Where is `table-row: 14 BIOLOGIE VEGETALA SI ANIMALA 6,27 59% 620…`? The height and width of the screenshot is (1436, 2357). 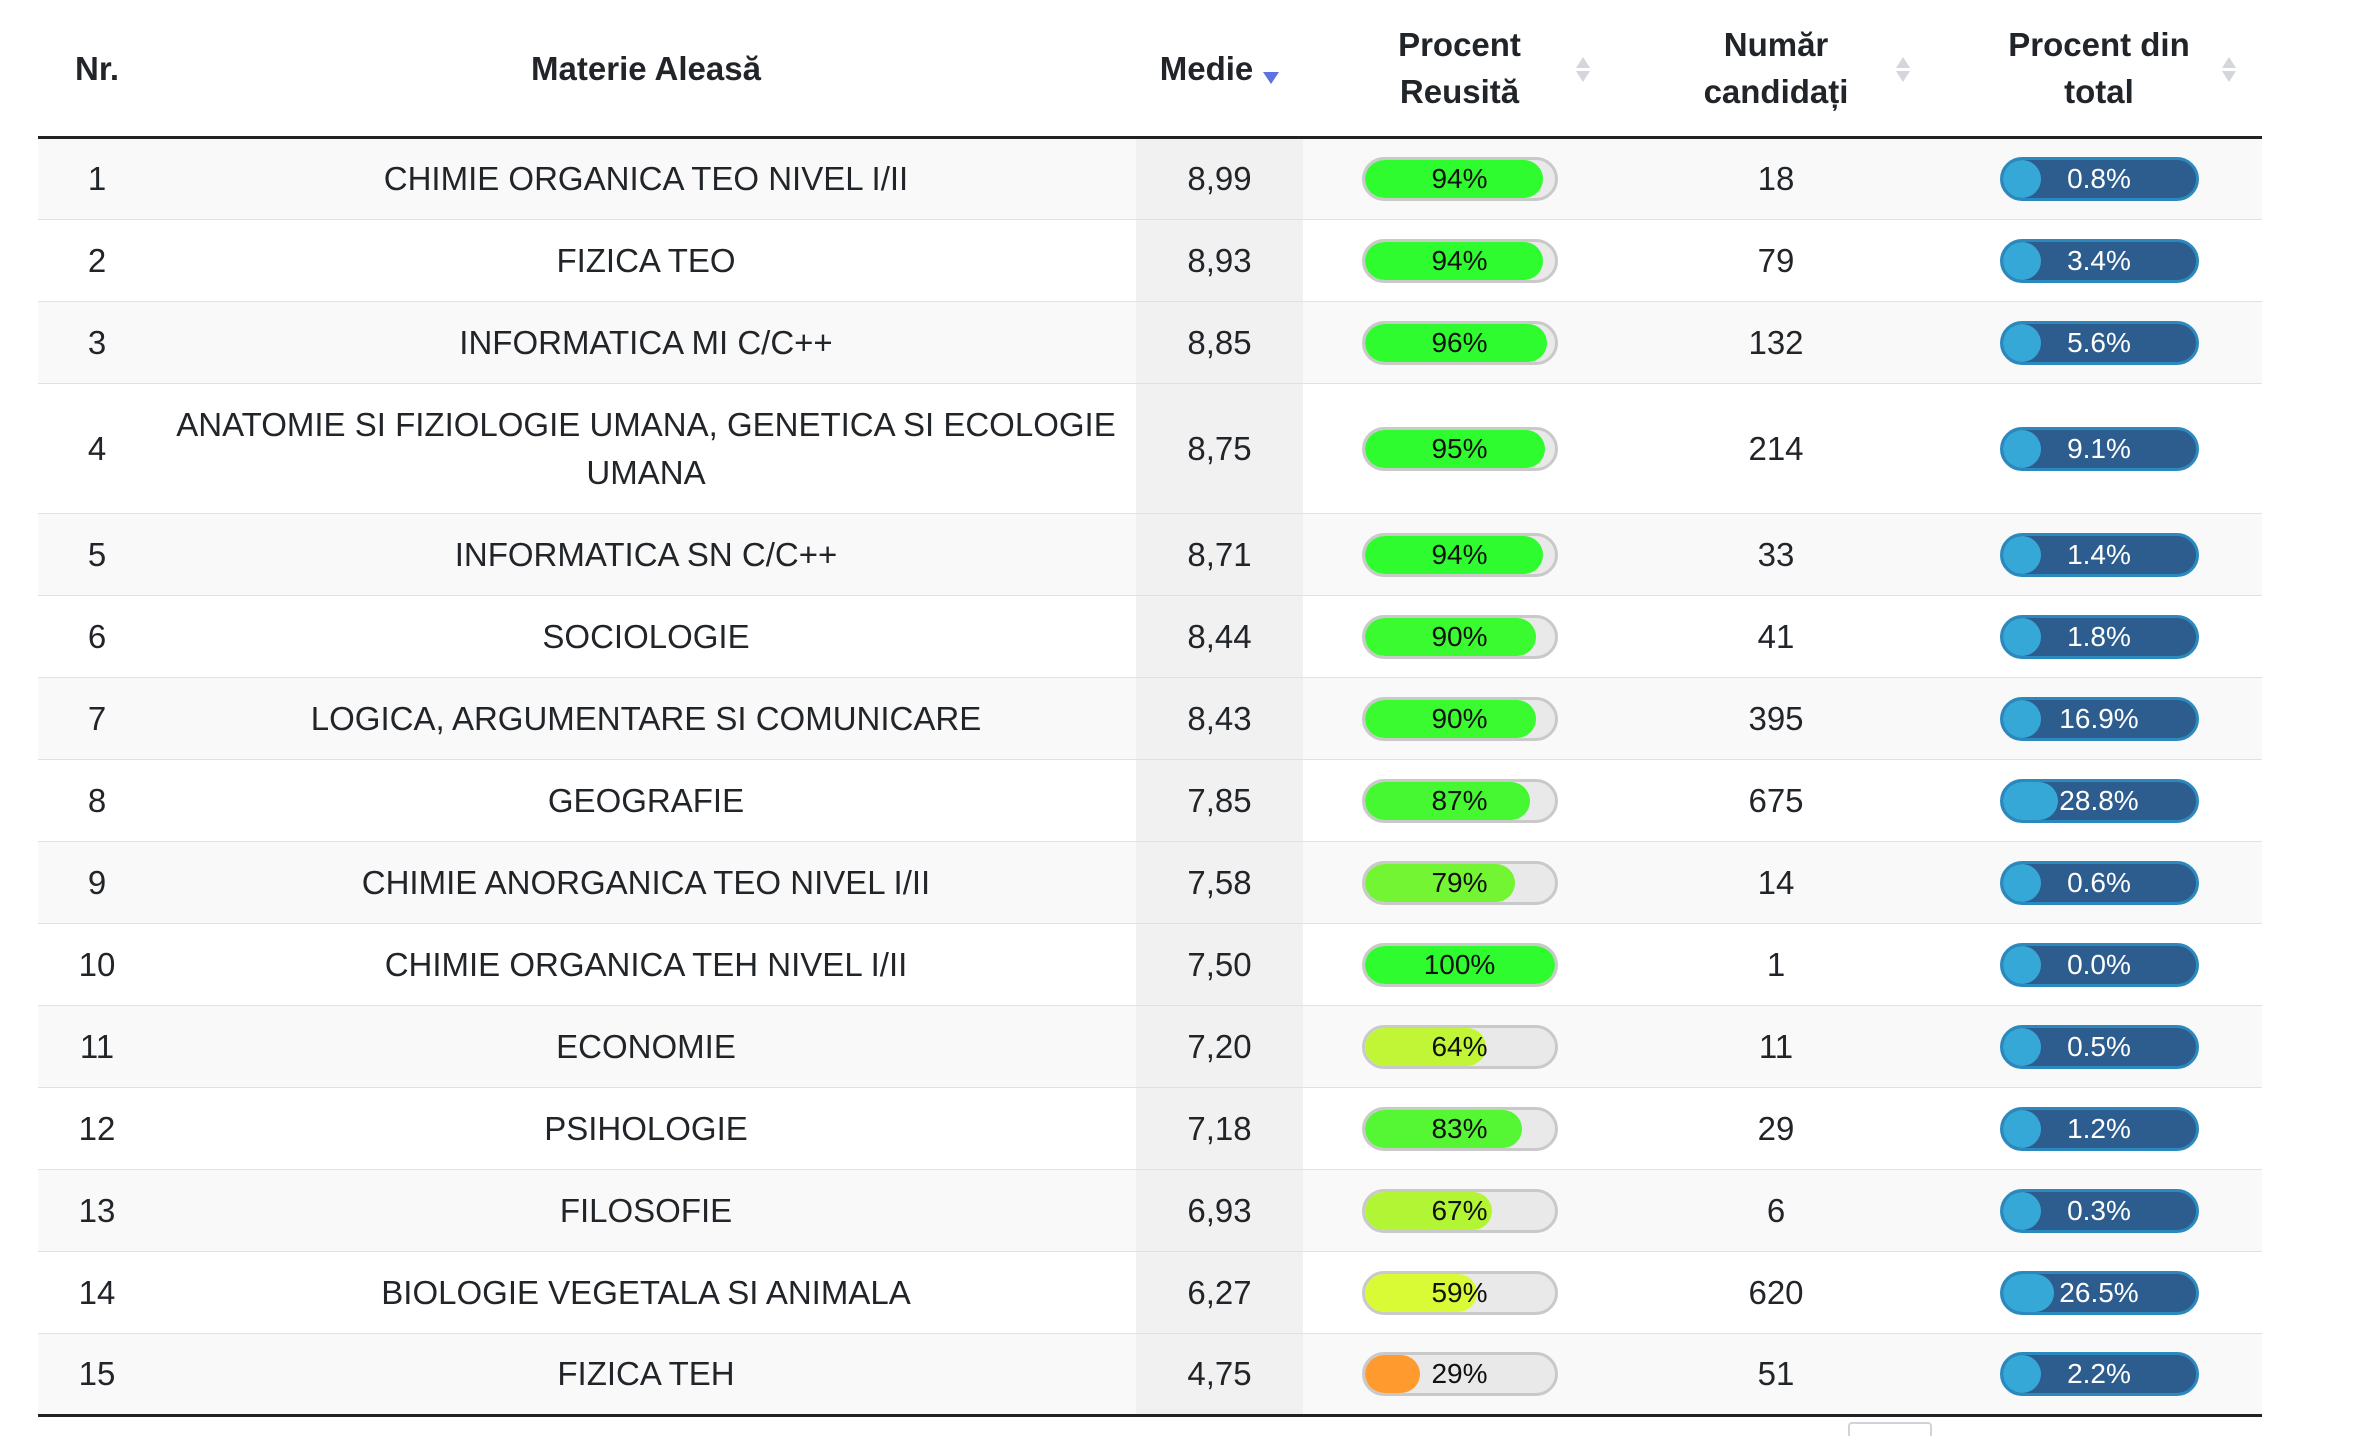 table-row: 14 BIOLOGIE VEGETALA SI ANIMALA 6,27 59% 620… is located at coordinates (1150, 1292).